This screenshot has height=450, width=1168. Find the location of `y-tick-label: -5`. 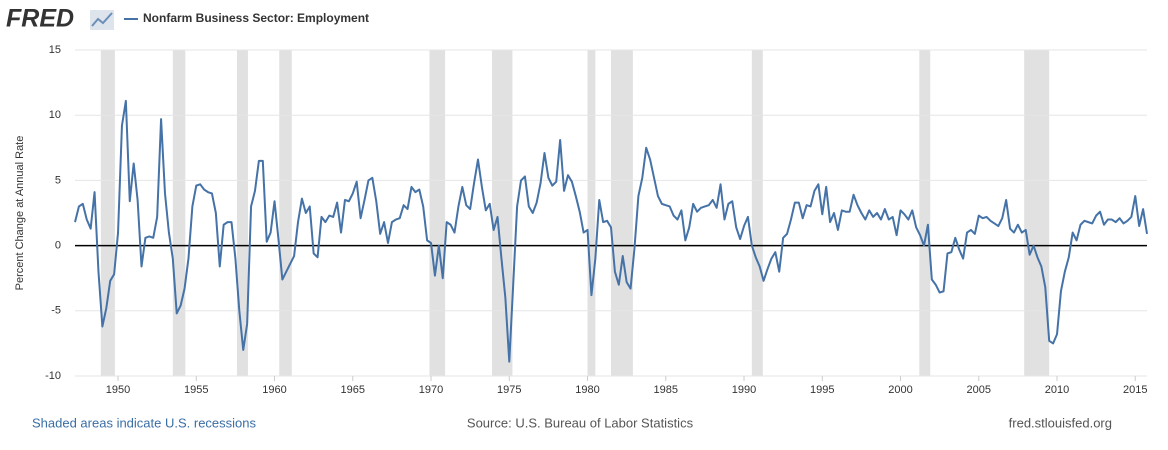

y-tick-label: -5 is located at coordinates (56, 311).